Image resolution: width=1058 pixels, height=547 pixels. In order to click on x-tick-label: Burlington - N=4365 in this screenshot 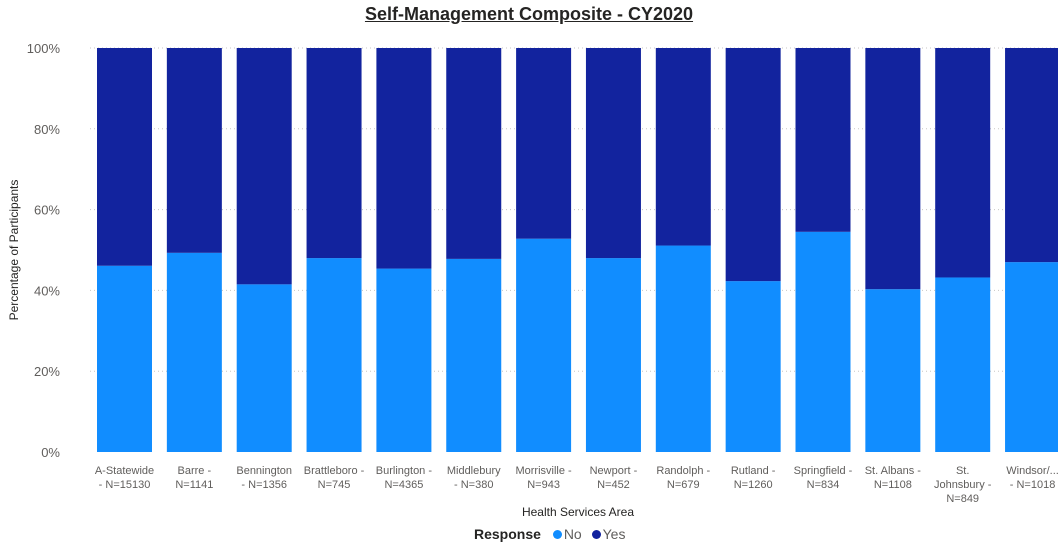, I will do `click(404, 478)`.